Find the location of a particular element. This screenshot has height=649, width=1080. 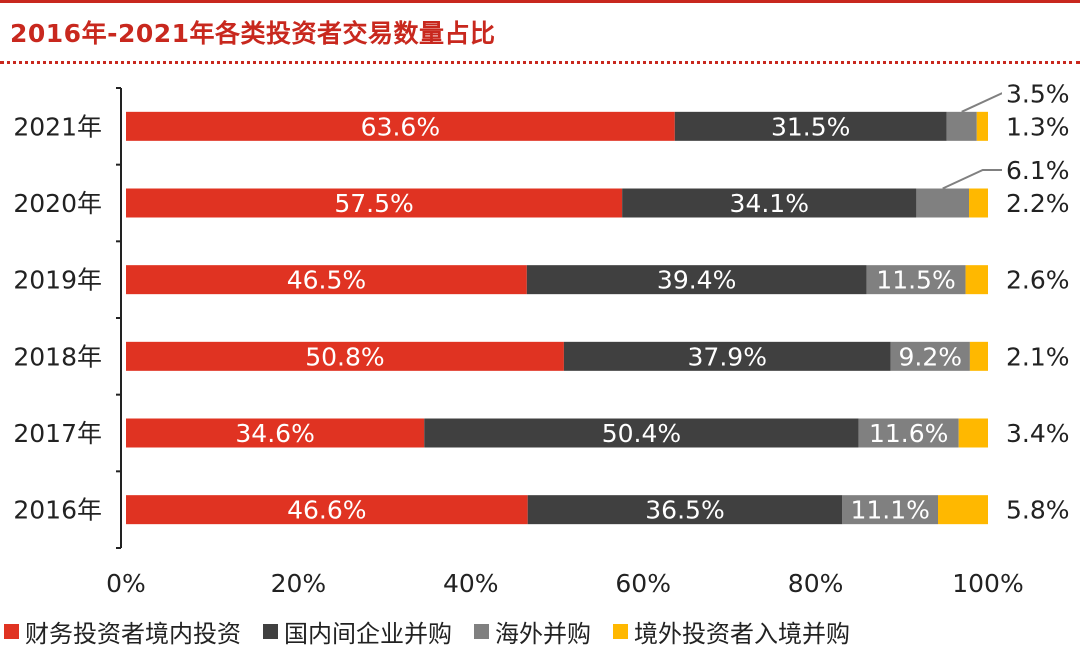

data-label-domestic-corp: 36.5% is located at coordinates (684, 510).